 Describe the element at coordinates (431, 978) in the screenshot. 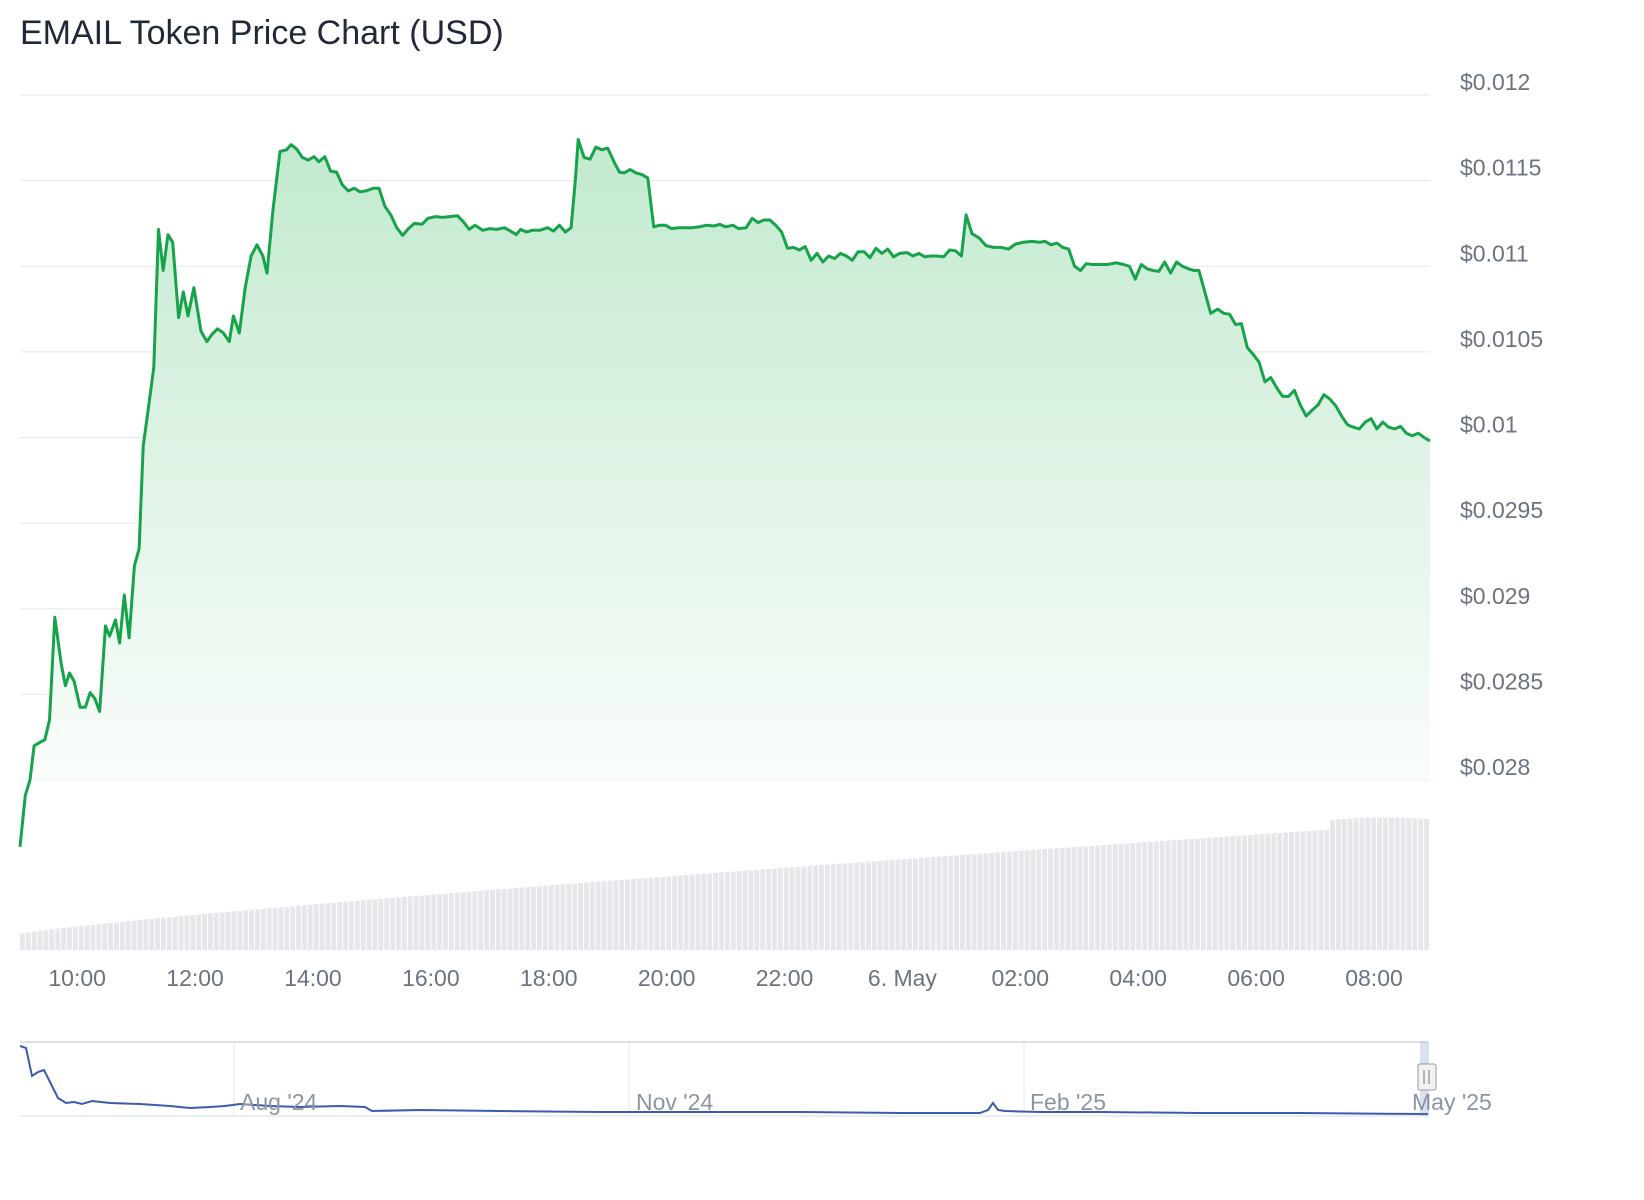

I see `x-tick-label: 16:00` at that location.